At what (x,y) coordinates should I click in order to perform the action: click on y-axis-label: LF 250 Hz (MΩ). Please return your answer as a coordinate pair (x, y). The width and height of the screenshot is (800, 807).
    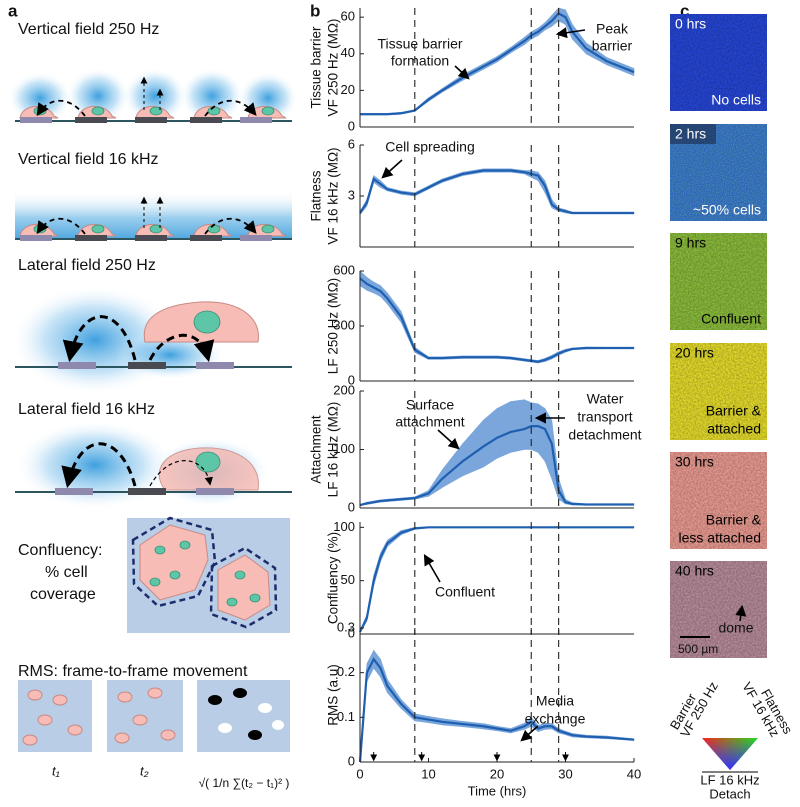
    Looking at the image, I should click on (333, 326).